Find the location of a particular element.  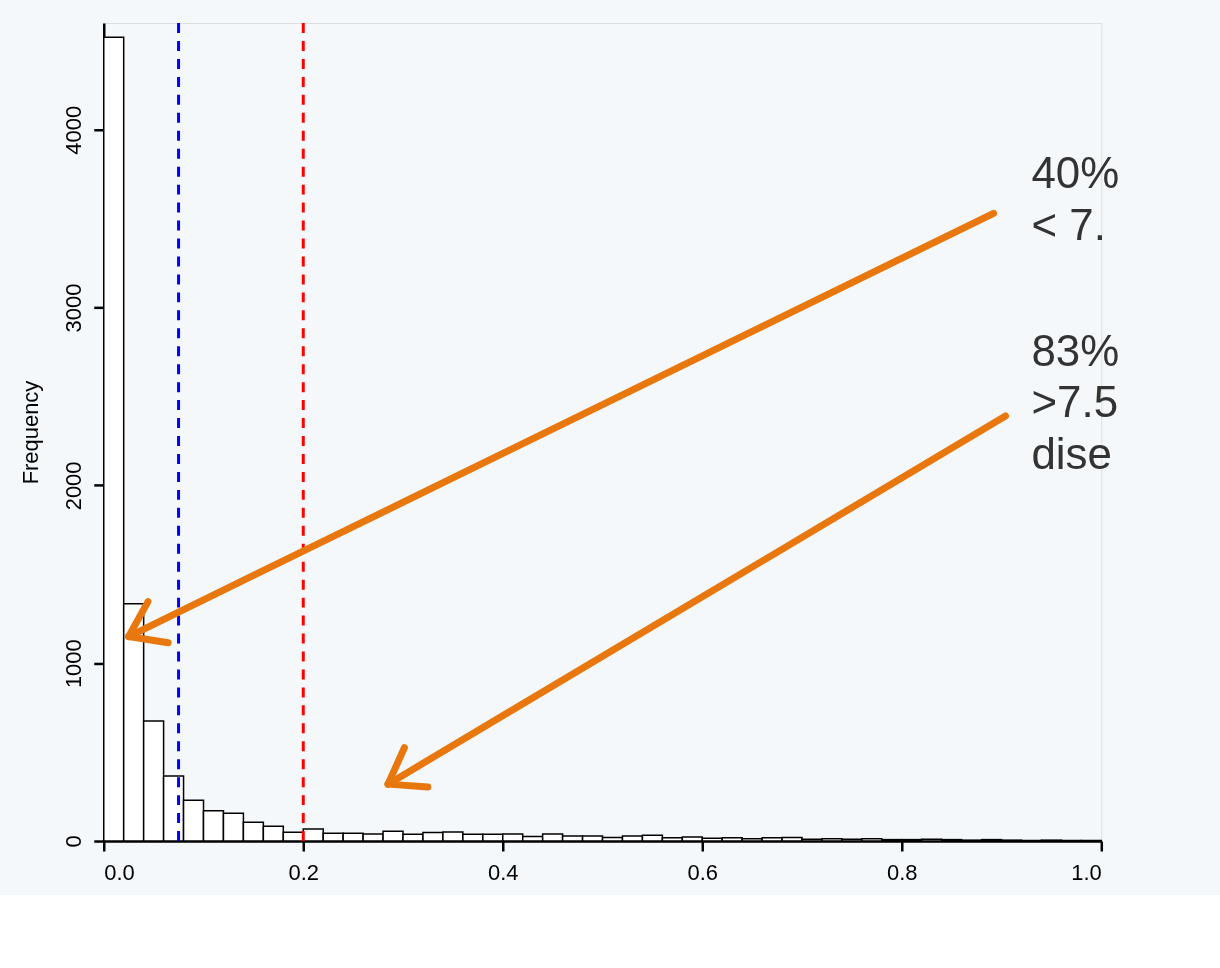

y-tick-label: 4000 is located at coordinates (74, 130).